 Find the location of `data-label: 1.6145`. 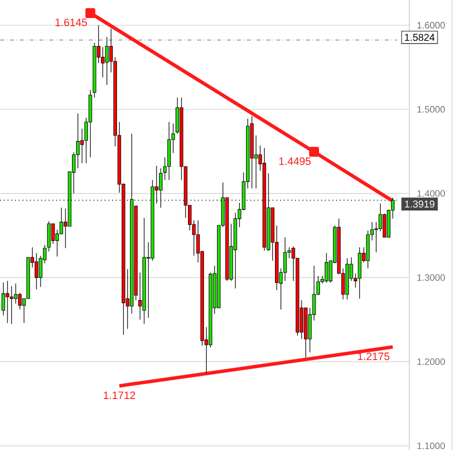

data-label: 1.6145 is located at coordinates (71, 22).